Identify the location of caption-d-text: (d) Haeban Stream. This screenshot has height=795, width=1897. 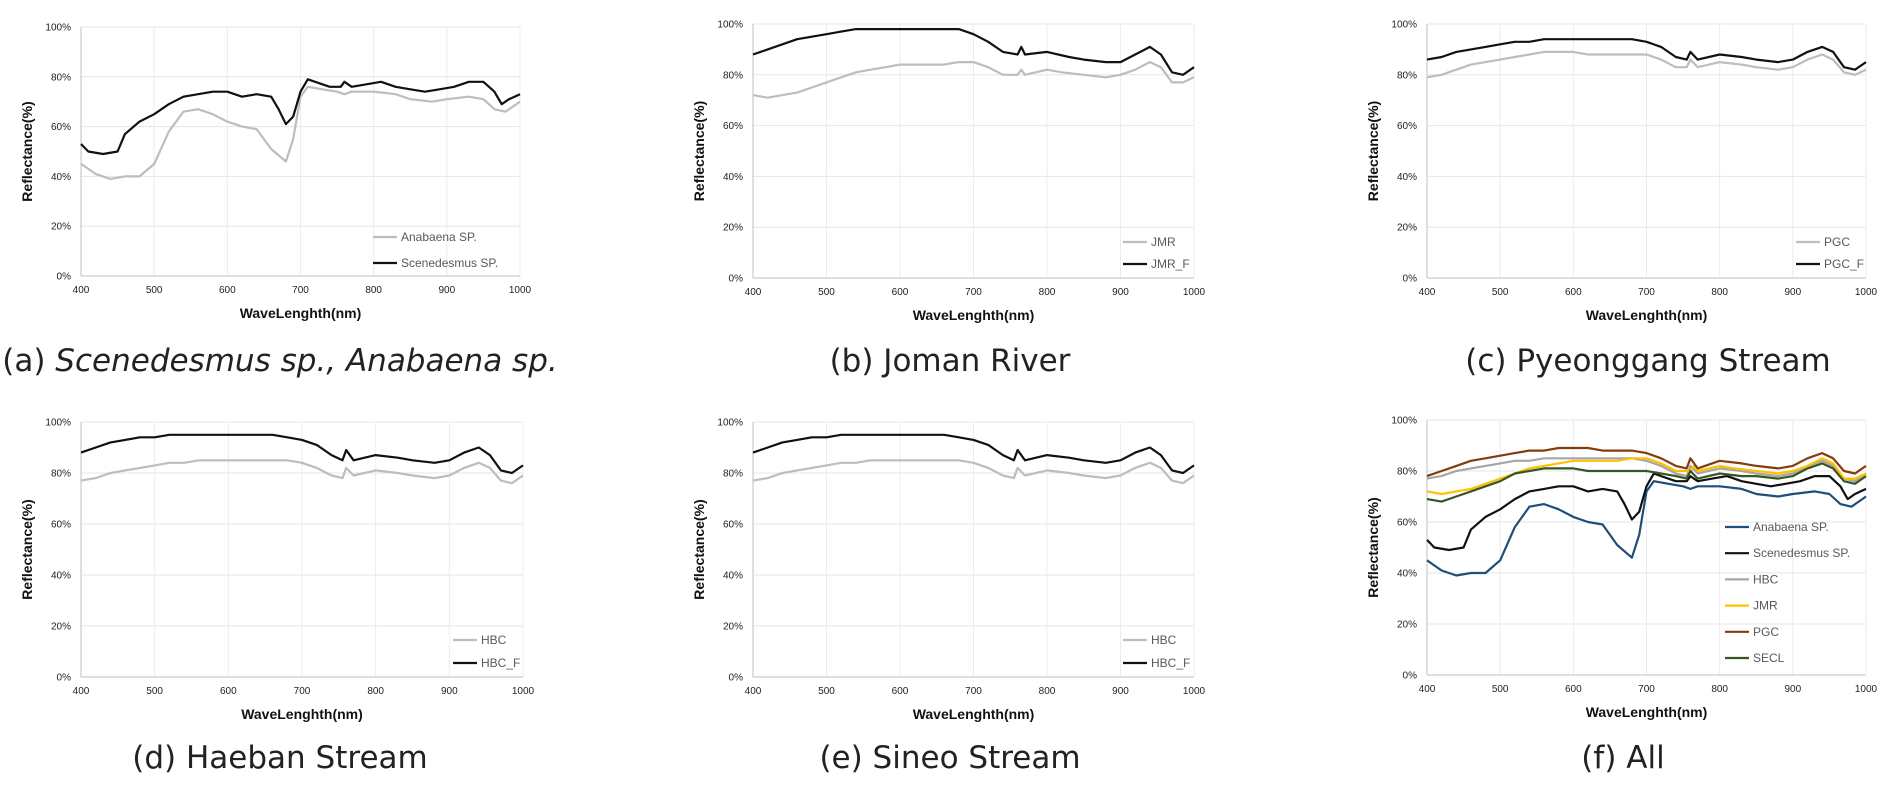
(280, 758).